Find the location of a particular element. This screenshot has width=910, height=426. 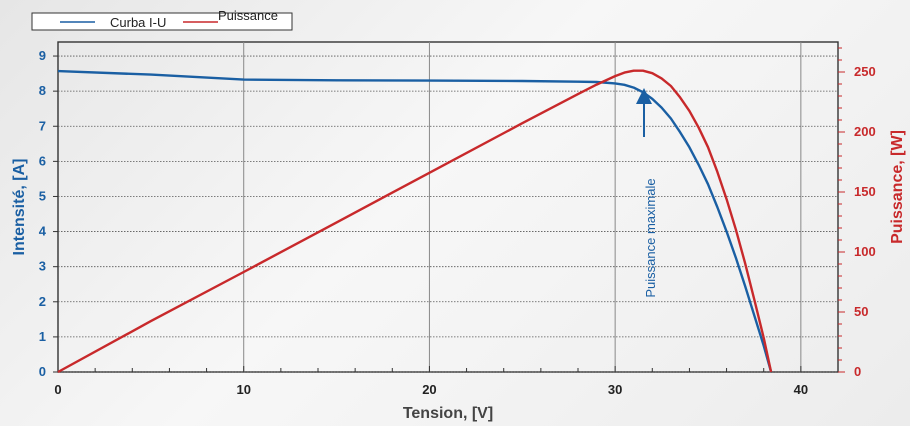

y-right-tick-label: 100 is located at coordinates (865, 251).